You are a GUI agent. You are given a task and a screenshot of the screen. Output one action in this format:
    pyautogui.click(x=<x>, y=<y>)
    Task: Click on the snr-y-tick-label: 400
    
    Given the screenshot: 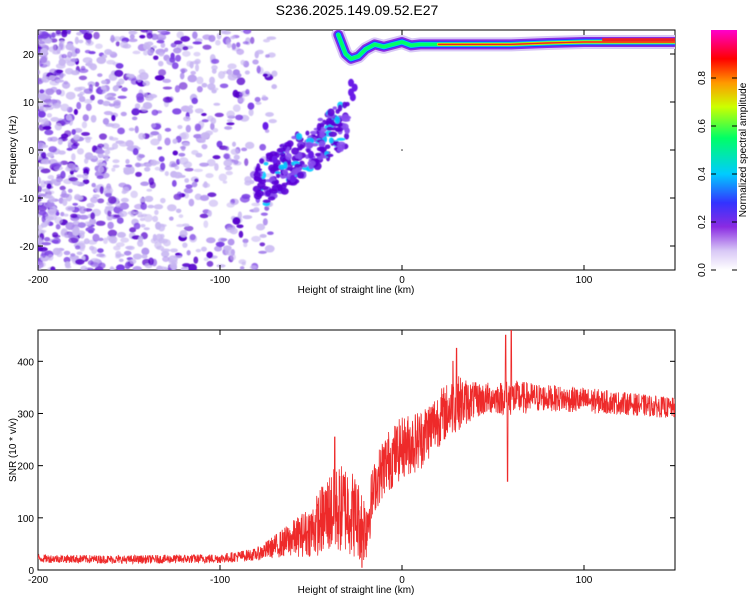 What is the action you would take?
    pyautogui.click(x=25, y=362)
    